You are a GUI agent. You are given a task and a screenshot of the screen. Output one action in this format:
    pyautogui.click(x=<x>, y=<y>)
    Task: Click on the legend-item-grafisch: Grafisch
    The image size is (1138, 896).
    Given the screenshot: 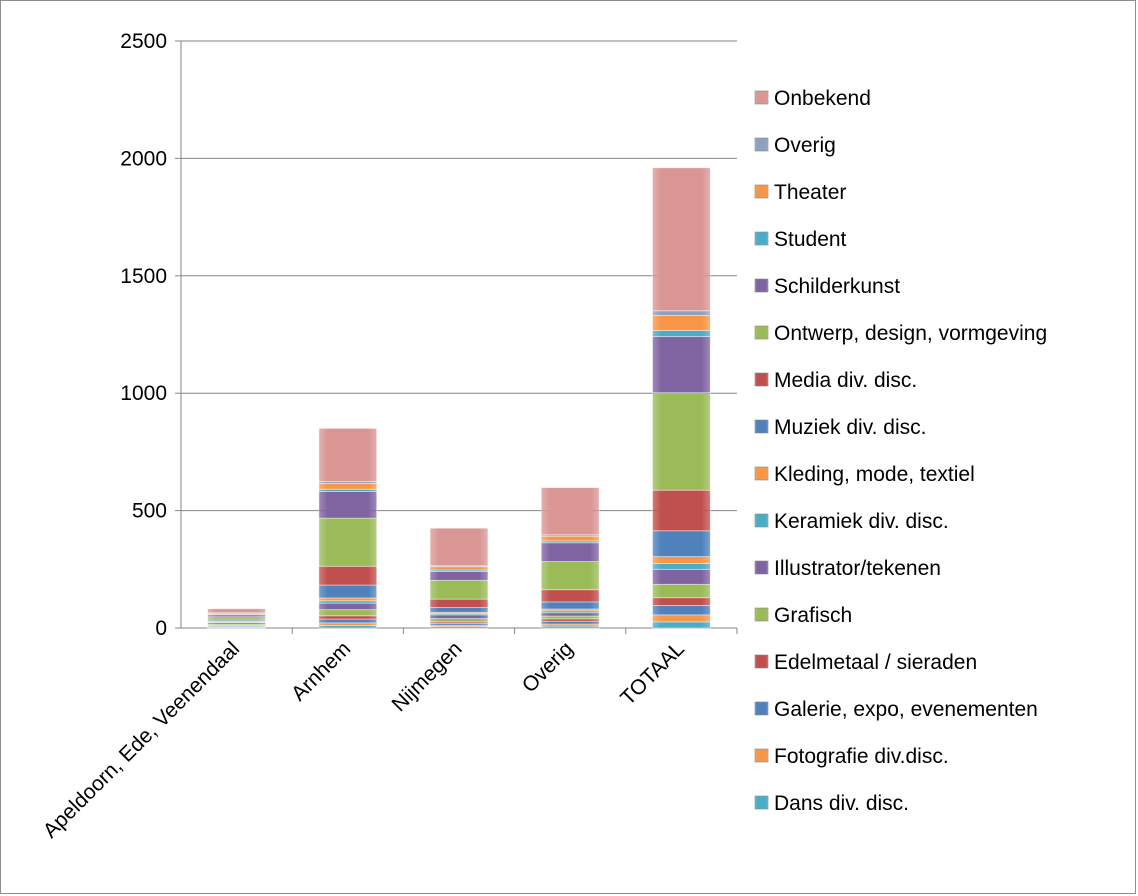 What is the action you would take?
    pyautogui.click(x=803, y=615)
    